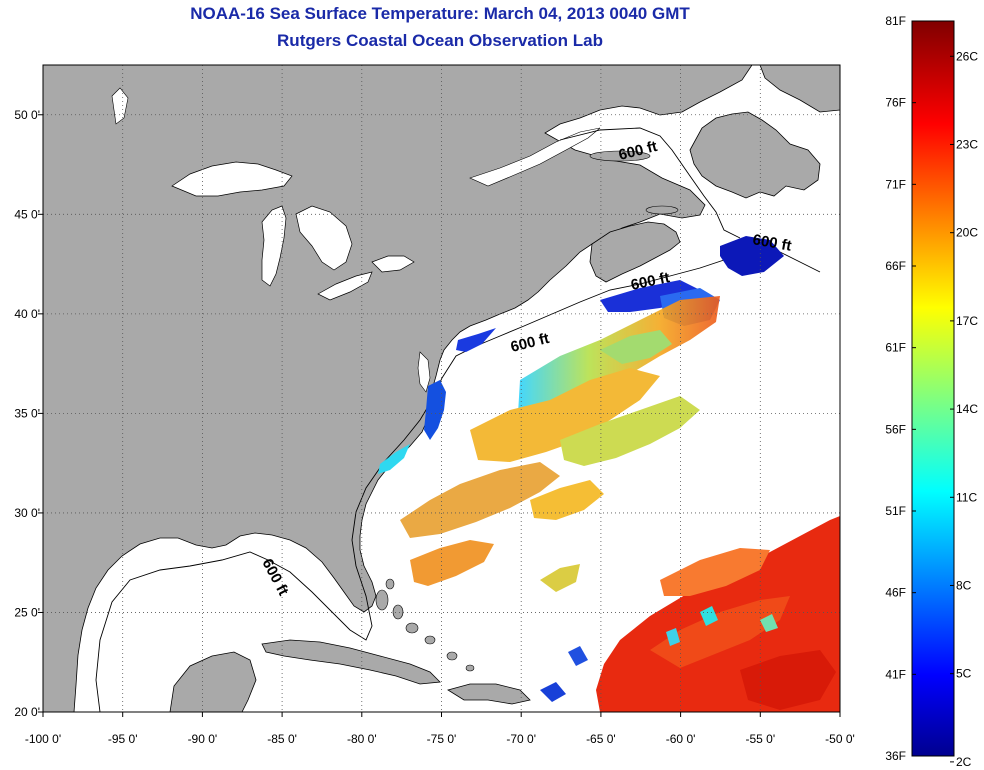 This screenshot has height=770, width=984. I want to click on hispaniola-land, so click(489, 694).